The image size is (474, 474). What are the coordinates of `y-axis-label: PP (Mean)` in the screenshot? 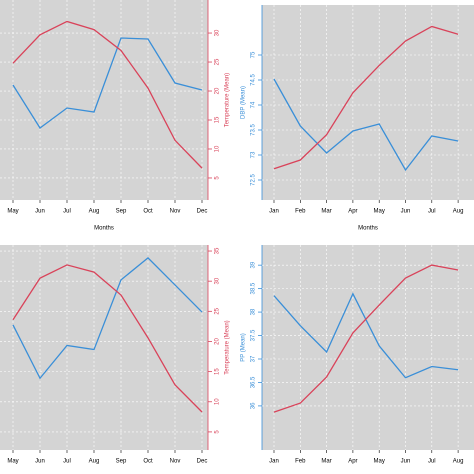 It's located at (244, 347).